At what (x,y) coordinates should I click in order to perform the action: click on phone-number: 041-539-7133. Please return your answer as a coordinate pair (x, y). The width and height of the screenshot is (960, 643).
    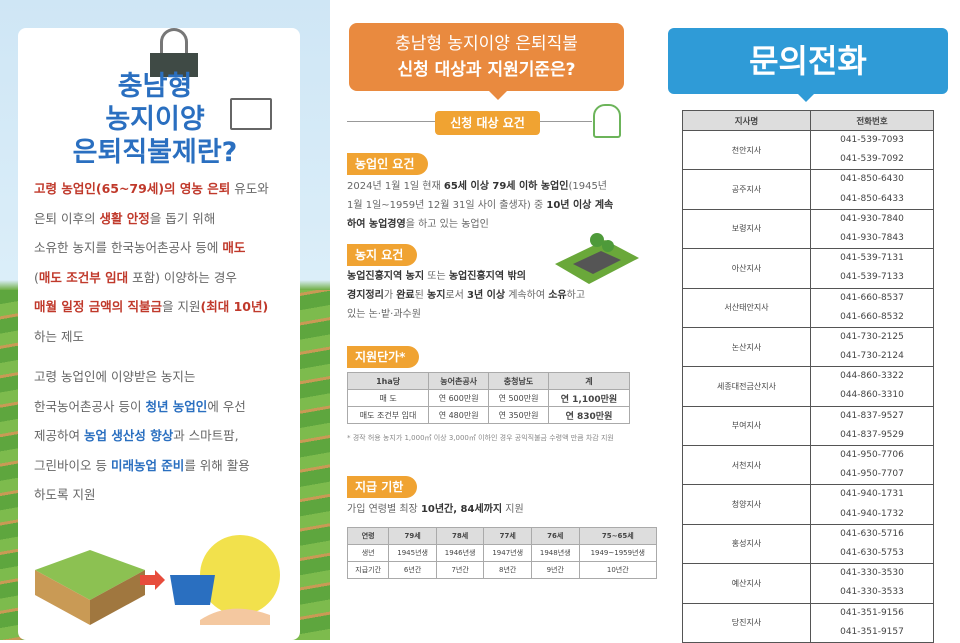
    Looking at the image, I should click on (872, 277).